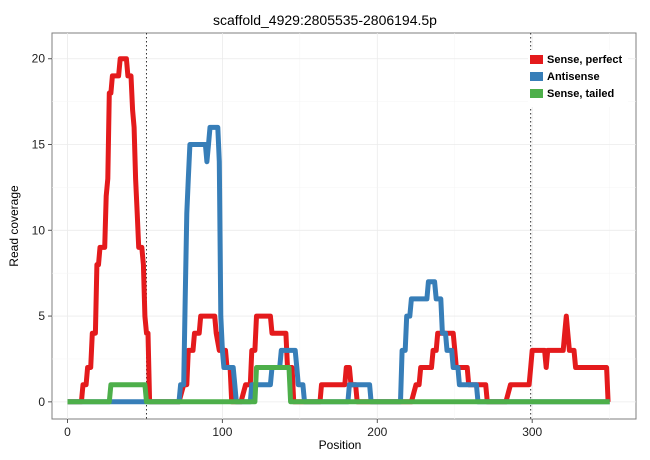 The width and height of the screenshot is (650, 460). What do you see at coordinates (532, 432) in the screenshot?
I see `x-tick-label: 300` at bounding box center [532, 432].